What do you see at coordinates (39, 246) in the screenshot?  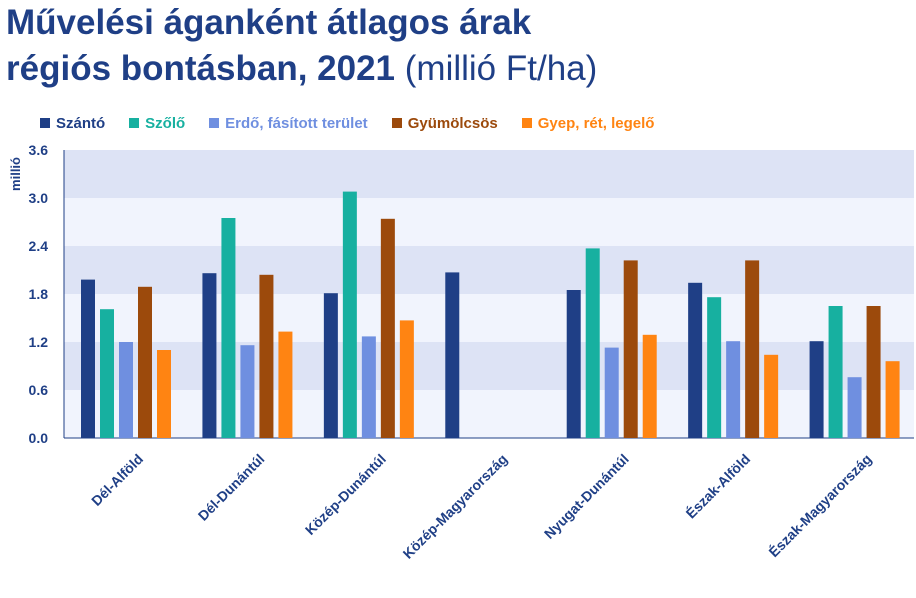 I see `y-tick-label: 2.4` at bounding box center [39, 246].